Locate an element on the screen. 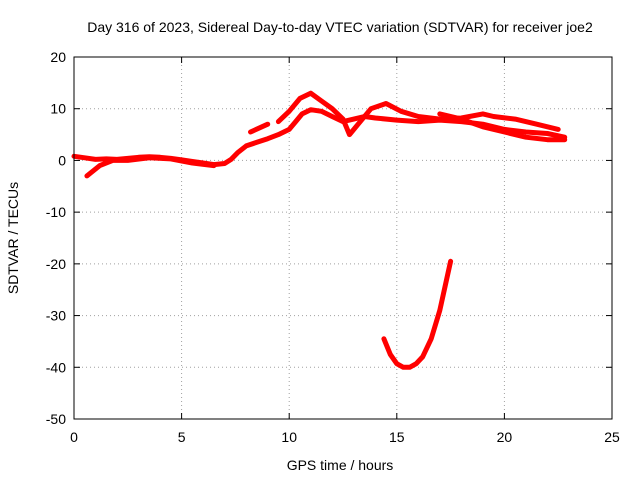 The width and height of the screenshot is (640, 480). x-tick-label: 15 is located at coordinates (397, 437).